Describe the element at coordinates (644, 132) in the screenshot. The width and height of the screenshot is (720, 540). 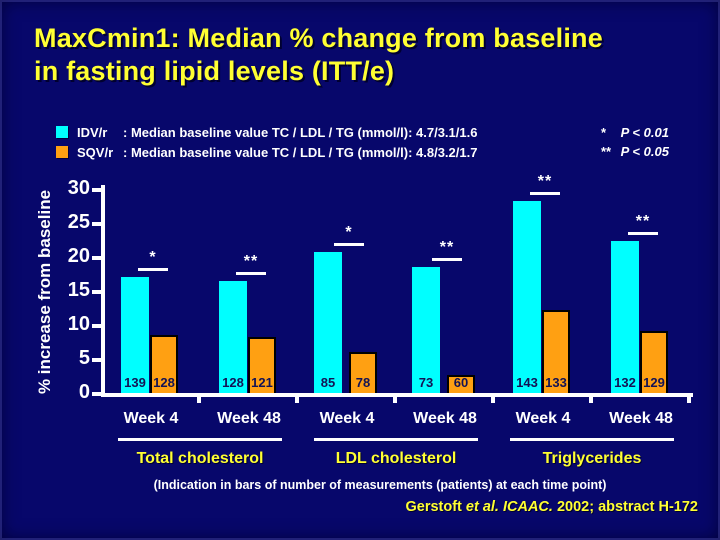
I see `significance-key-label: P < 0.01` at that location.